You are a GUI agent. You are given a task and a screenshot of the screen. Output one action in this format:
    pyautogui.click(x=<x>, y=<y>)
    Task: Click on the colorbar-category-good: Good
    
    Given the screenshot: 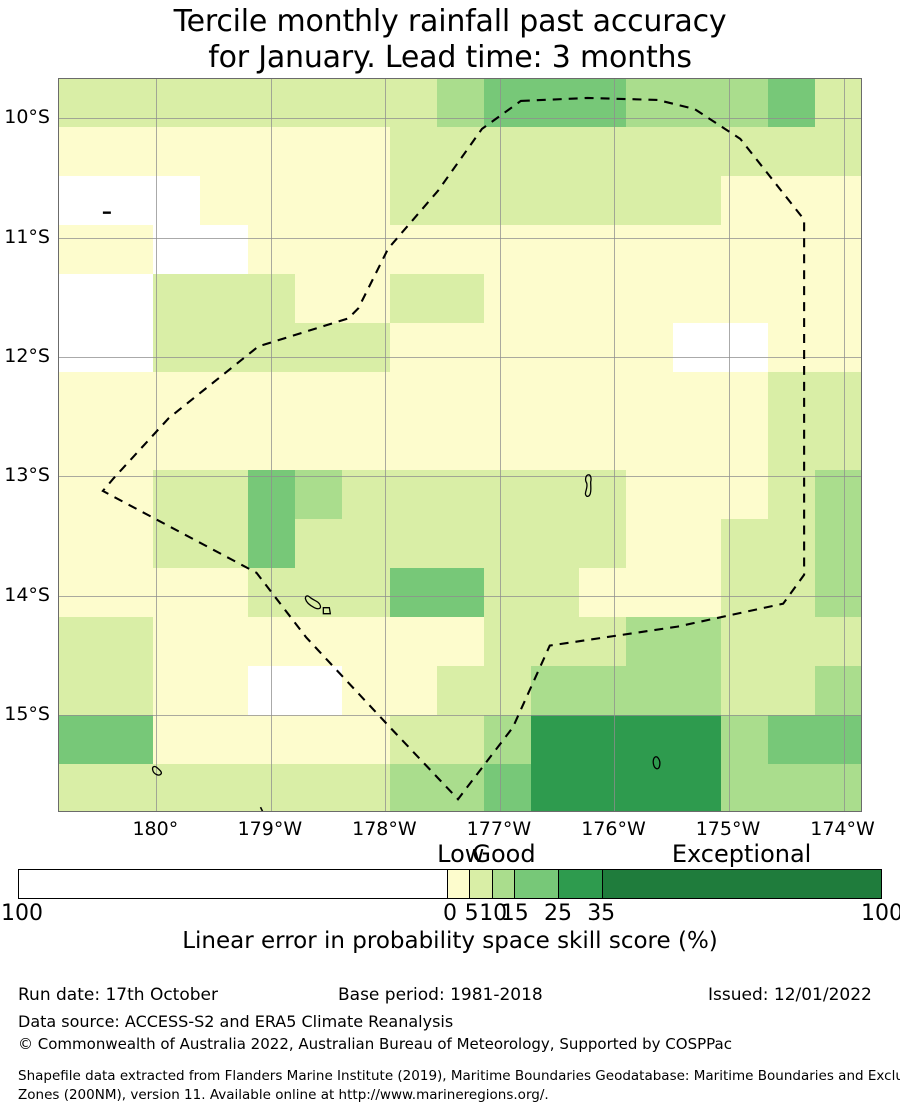 What is the action you would take?
    pyautogui.click(x=504, y=854)
    